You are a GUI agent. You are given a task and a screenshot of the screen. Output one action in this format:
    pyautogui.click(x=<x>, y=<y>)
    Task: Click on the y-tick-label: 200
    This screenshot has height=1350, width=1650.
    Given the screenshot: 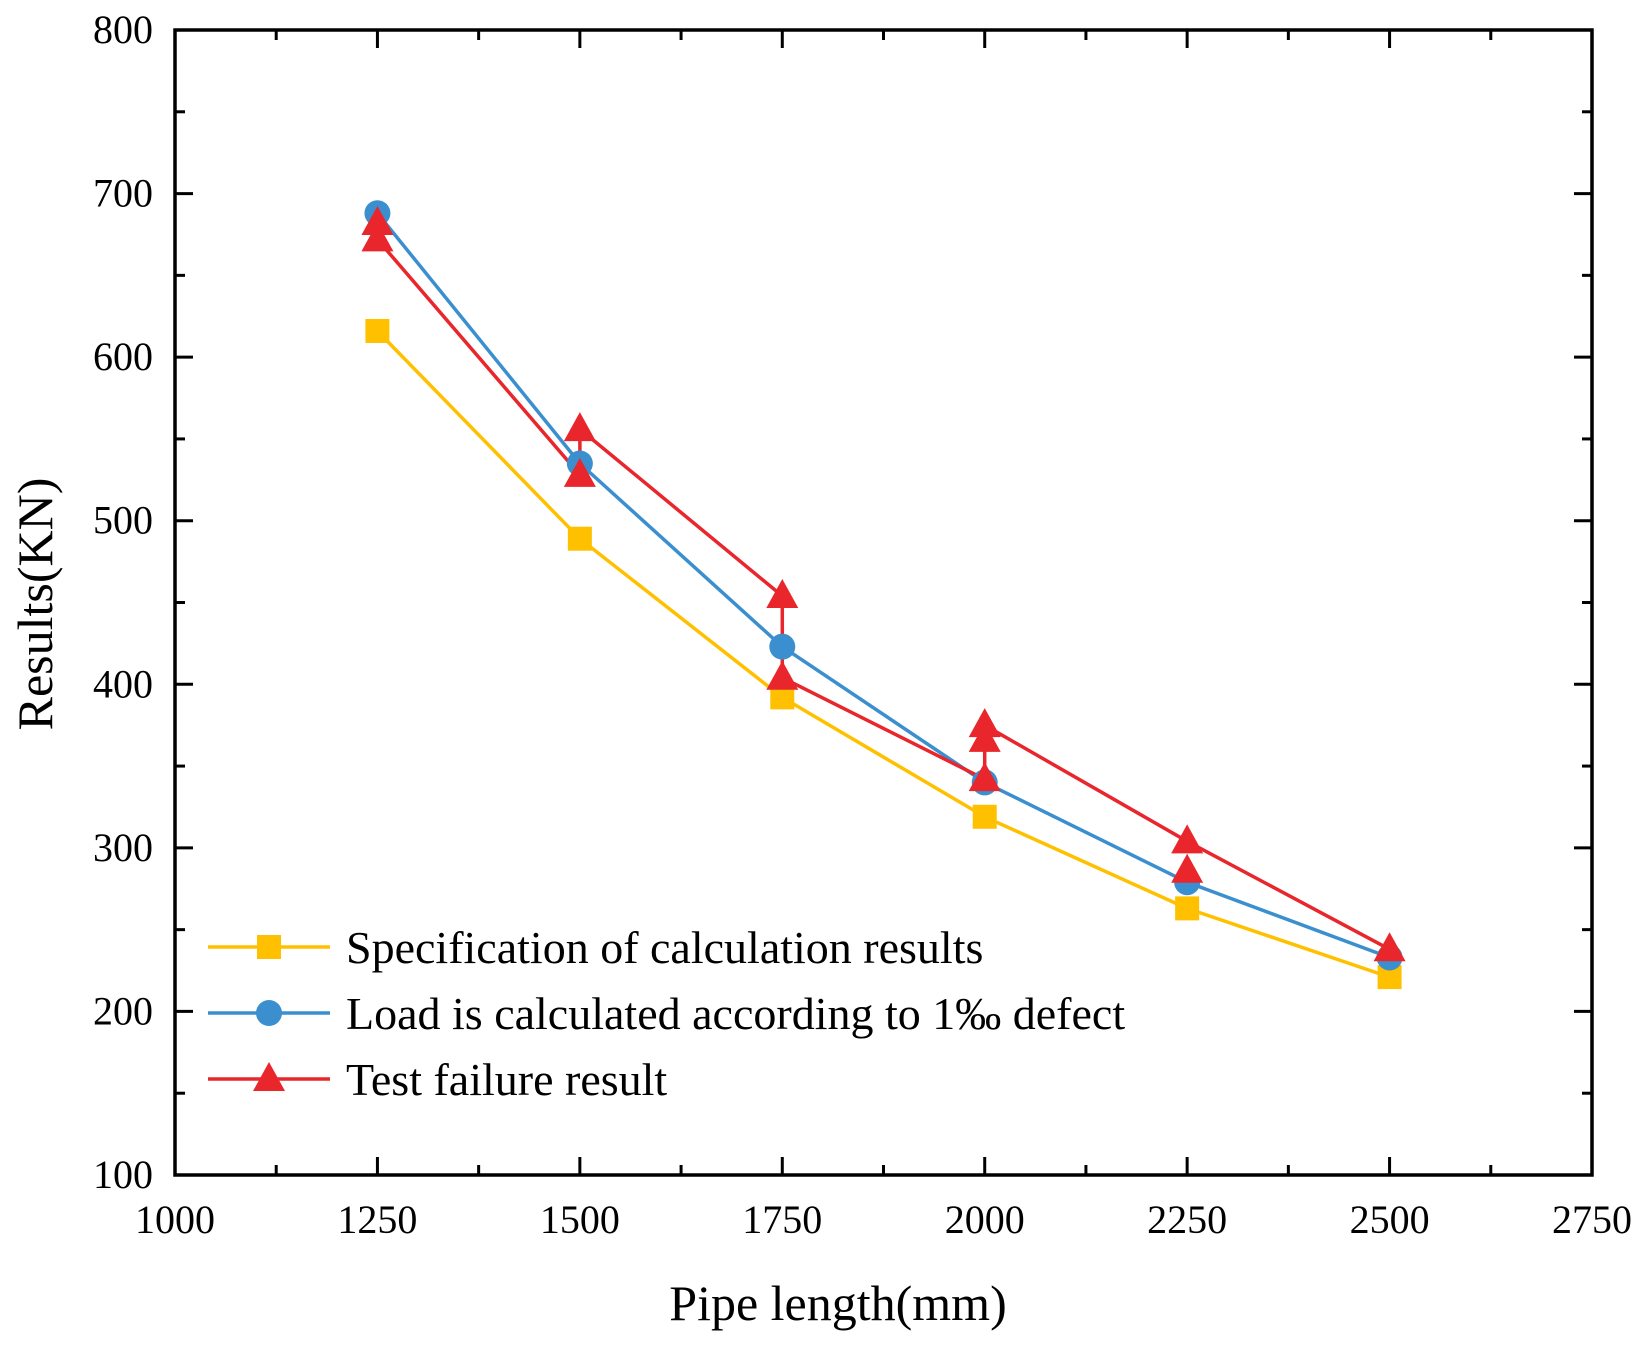 What is the action you would take?
    pyautogui.click(x=123, y=1010)
    